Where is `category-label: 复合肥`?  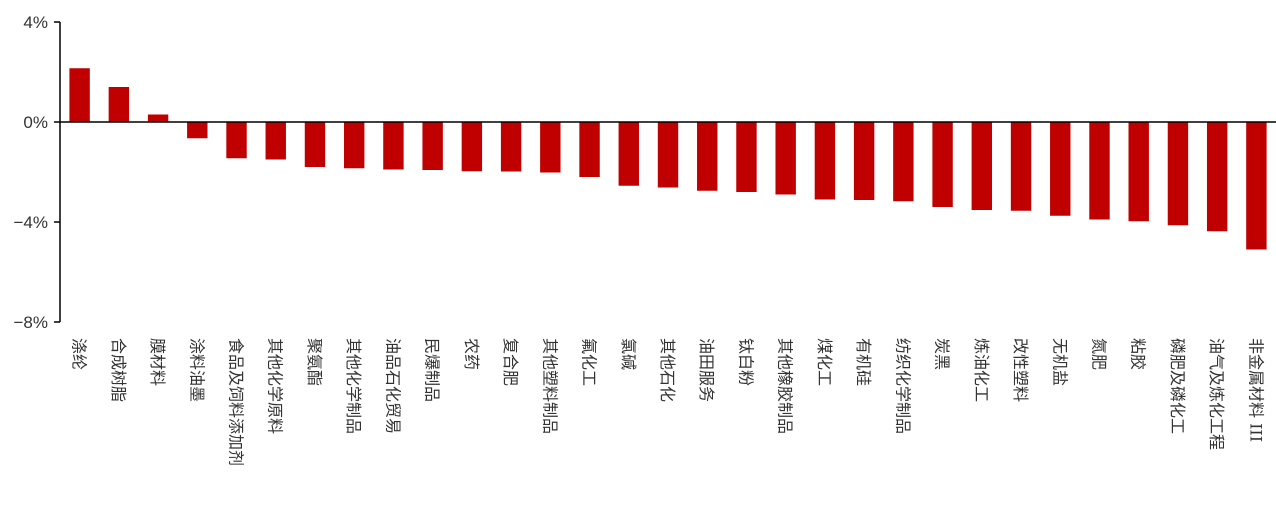 category-label: 复合肥 is located at coordinates (510, 362).